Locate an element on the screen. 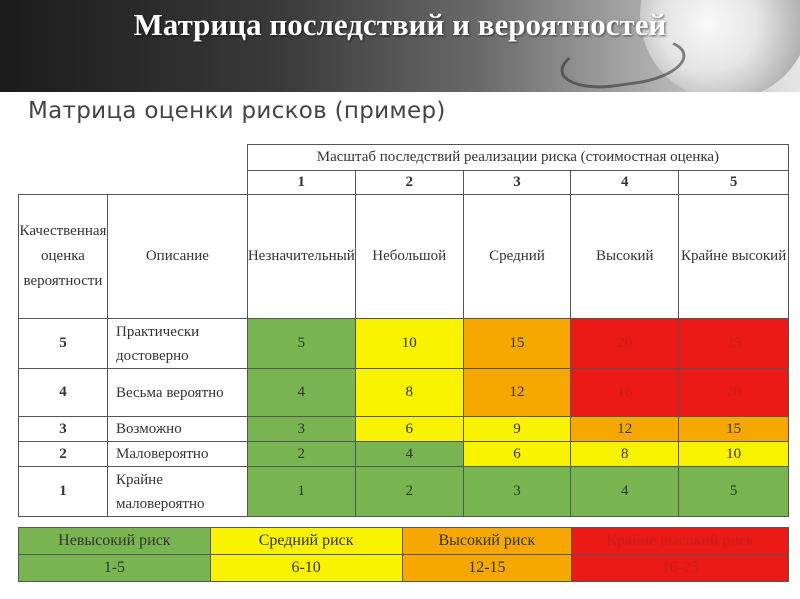 This screenshot has height=599, width=800. scale-number: 1 is located at coordinates (301, 182).